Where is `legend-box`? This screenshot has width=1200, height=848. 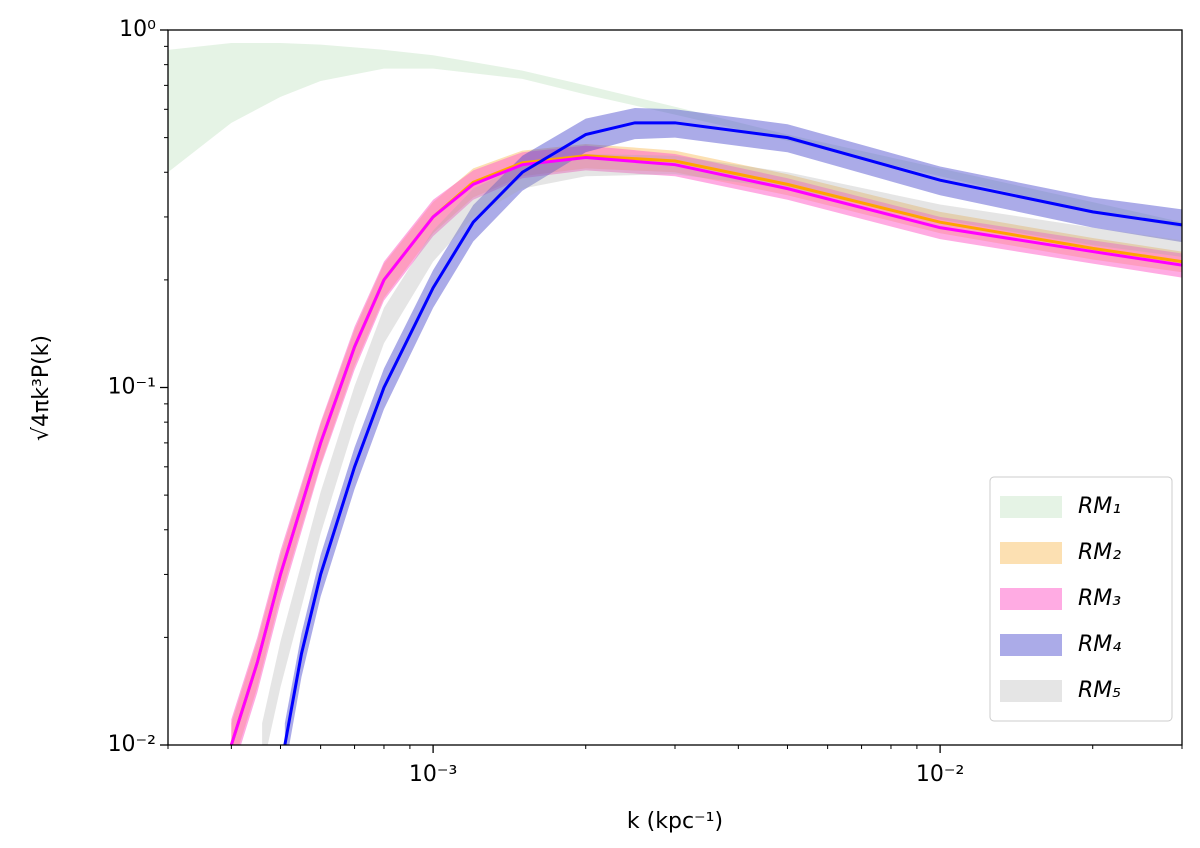
legend-box is located at coordinates (1081, 599).